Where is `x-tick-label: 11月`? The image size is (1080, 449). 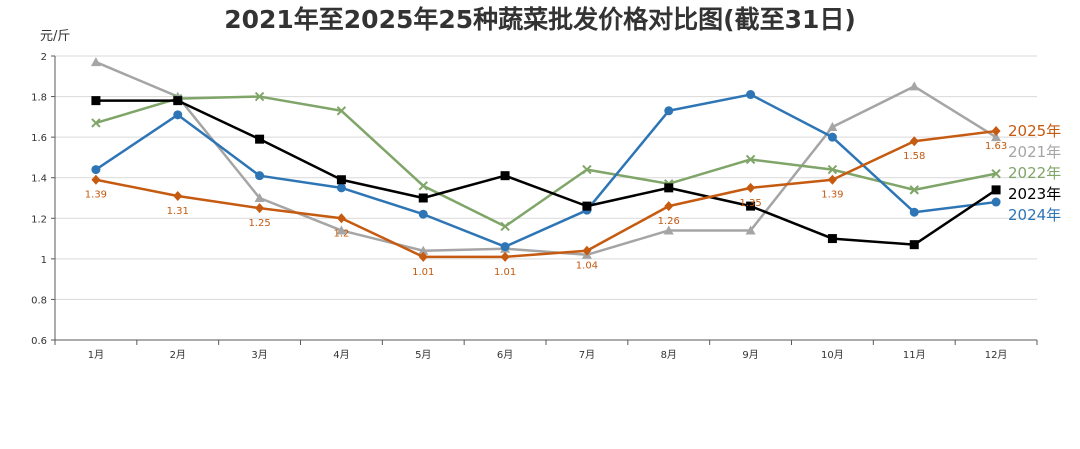 x-tick-label: 11月 is located at coordinates (914, 355).